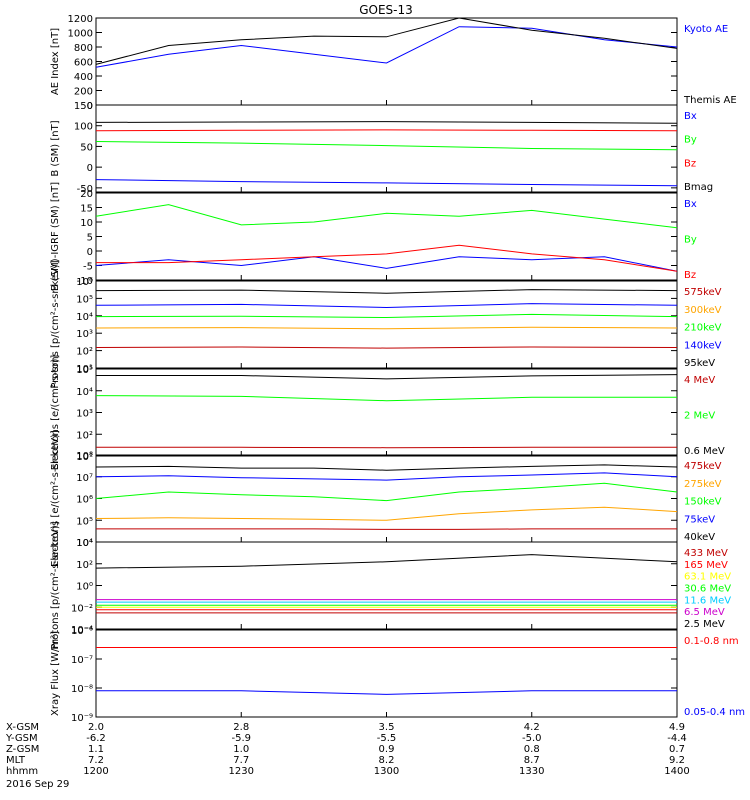  What do you see at coordinates (22, 749) in the screenshot?
I see `ephem-label-z-gsm: Z-GSM` at bounding box center [22, 749].